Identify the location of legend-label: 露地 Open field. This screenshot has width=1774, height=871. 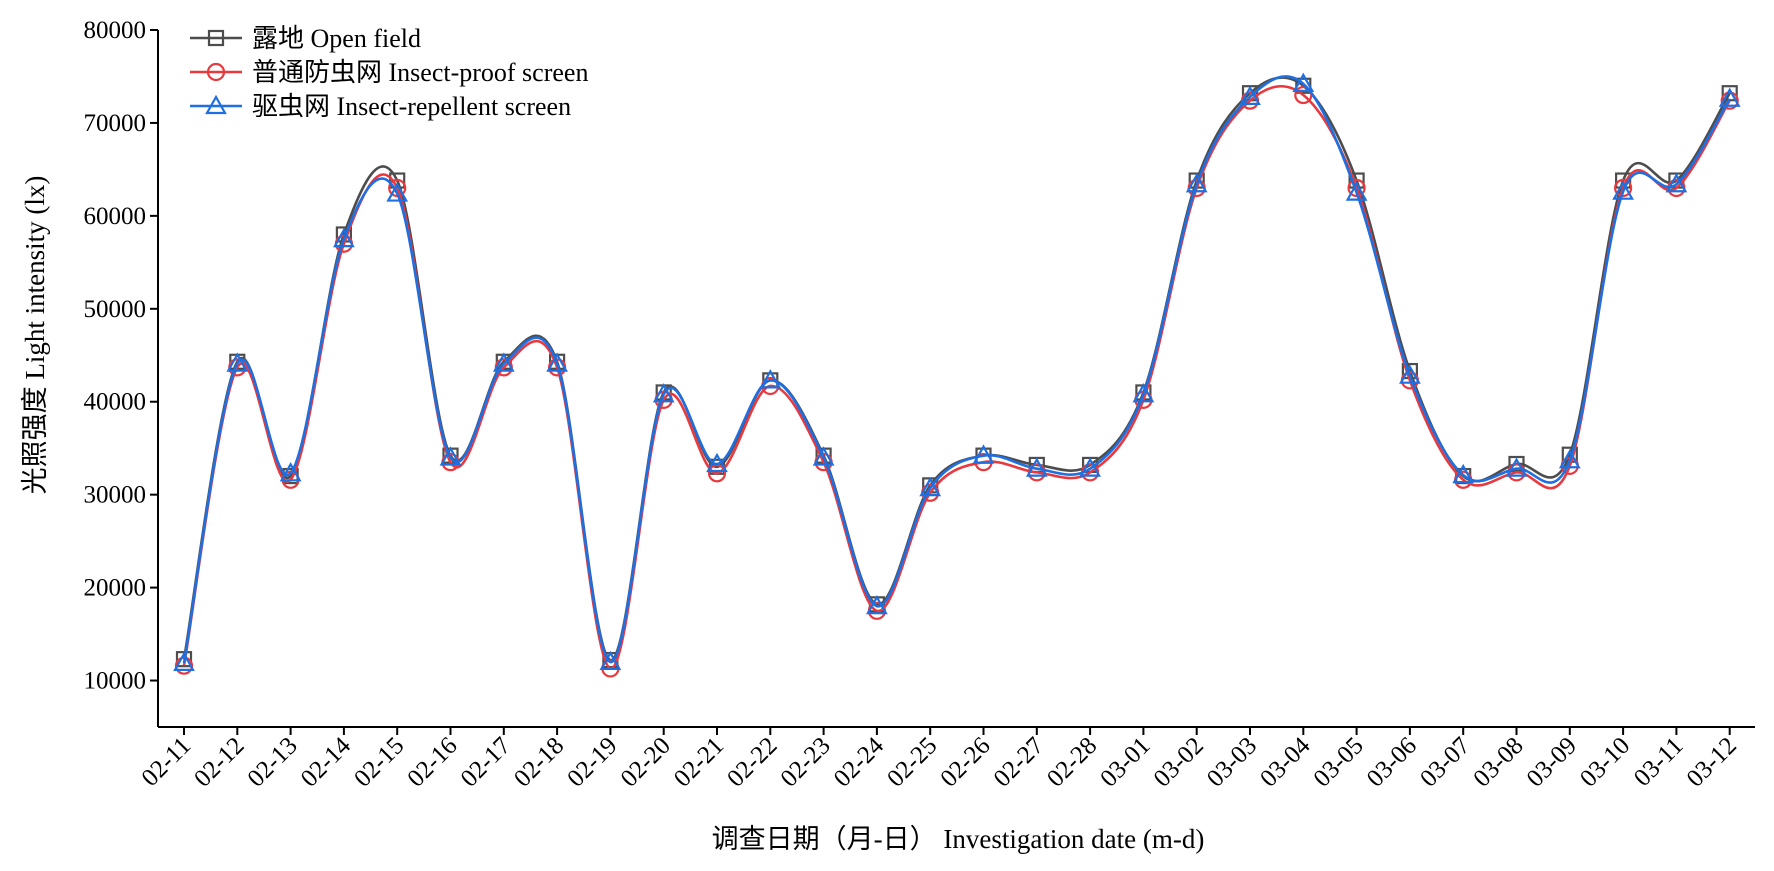
(336, 38).